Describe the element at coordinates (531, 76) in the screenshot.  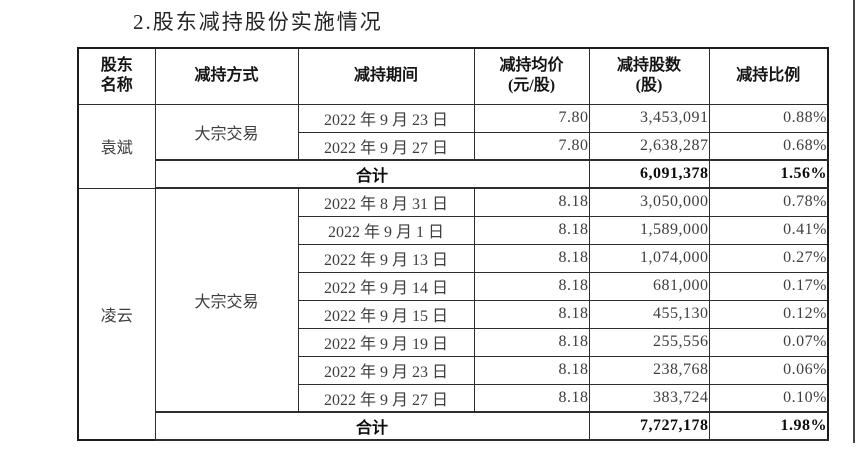
I see `header-average-price: 减持均价 (元/股)` at that location.